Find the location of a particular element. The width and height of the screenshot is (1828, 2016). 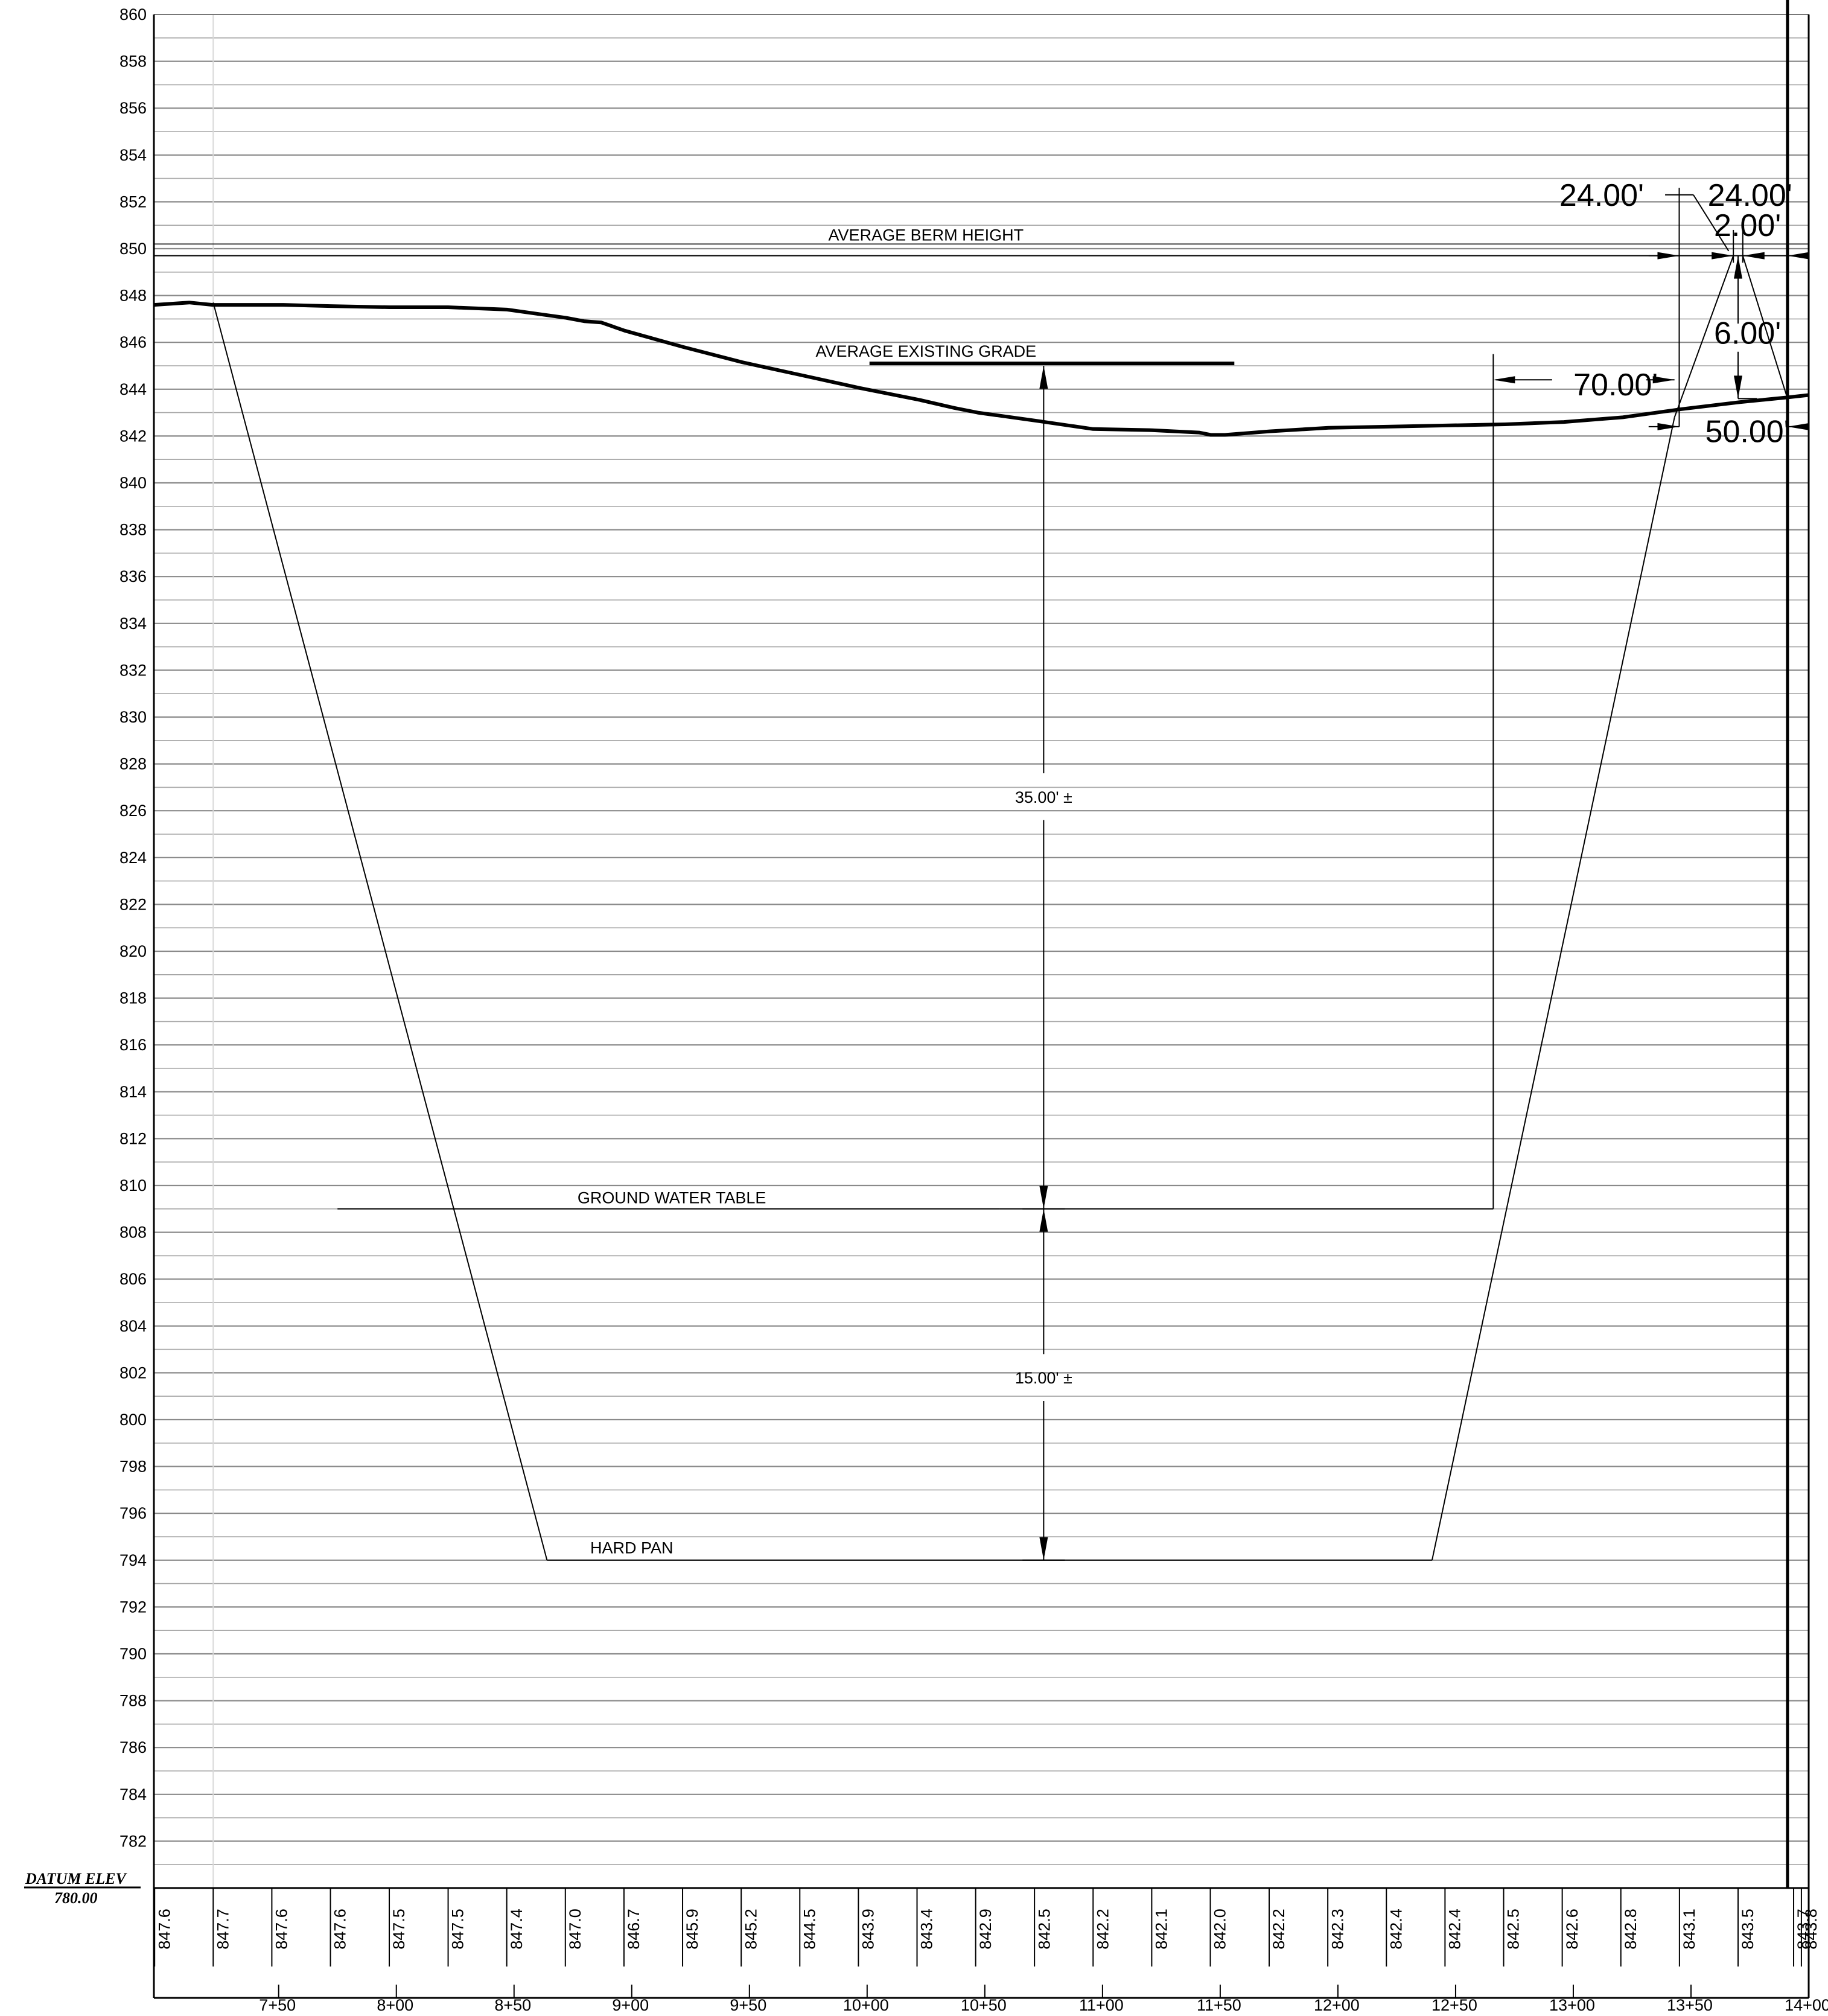

station-tick-label: 9+00 is located at coordinates (630, 2004).